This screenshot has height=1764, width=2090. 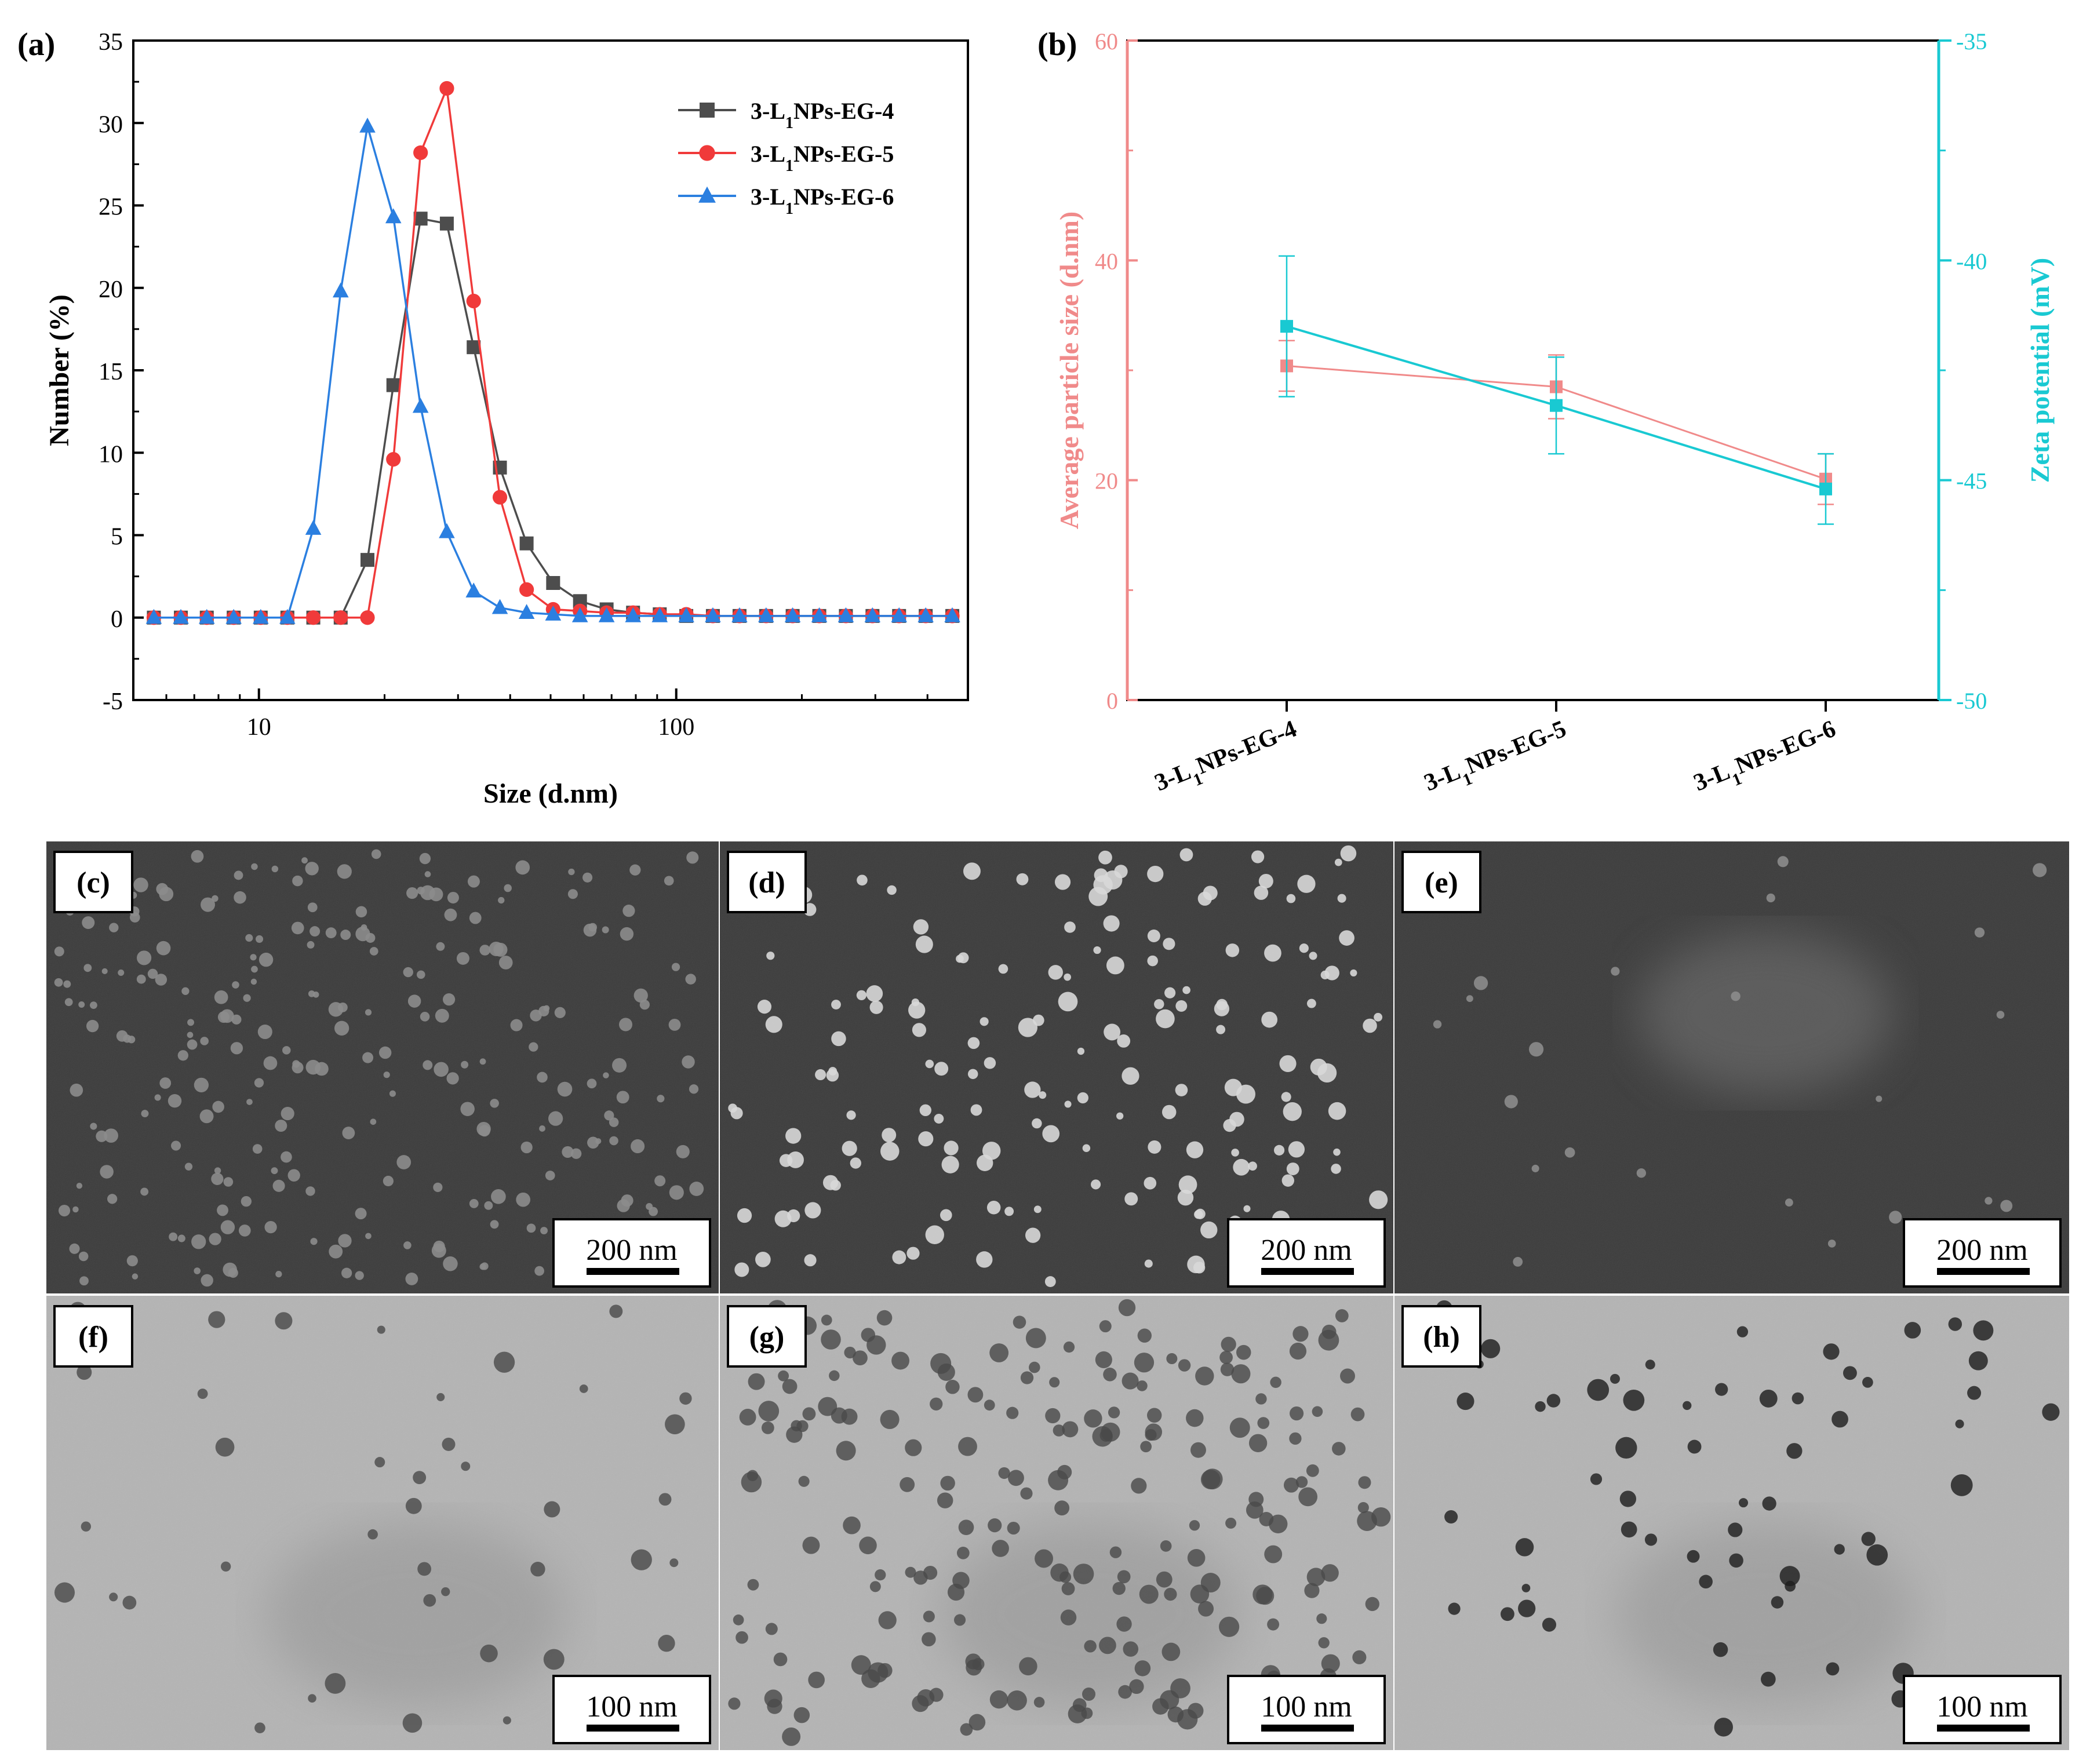 I want to click on panel-b-ylabel-right: Zeta potential (mV), so click(x=2040, y=370).